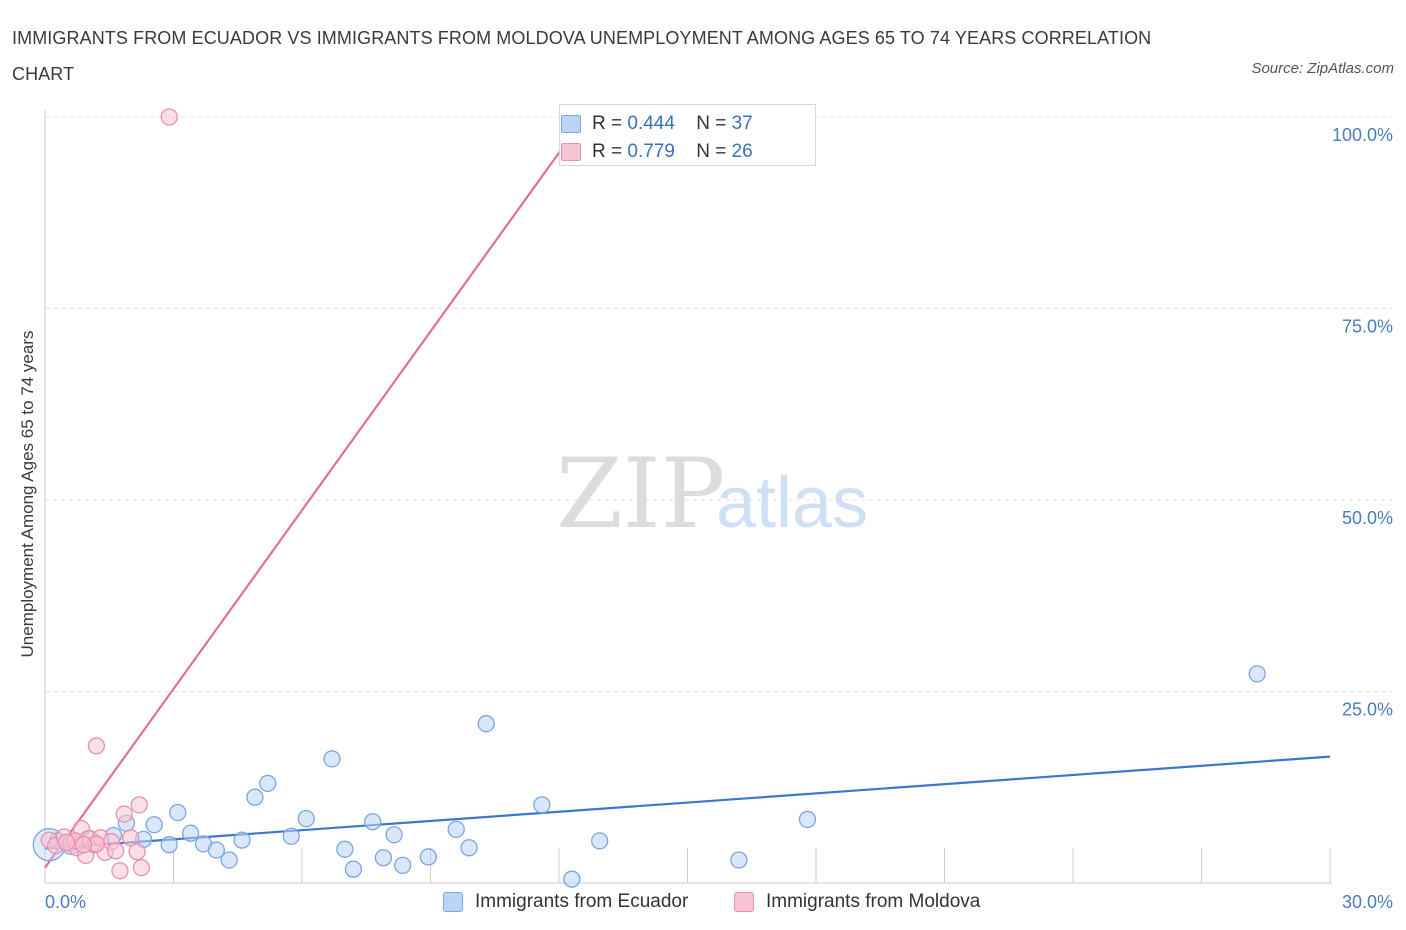 The image size is (1406, 930). I want to click on ecuador-swatch, so click(571, 124).